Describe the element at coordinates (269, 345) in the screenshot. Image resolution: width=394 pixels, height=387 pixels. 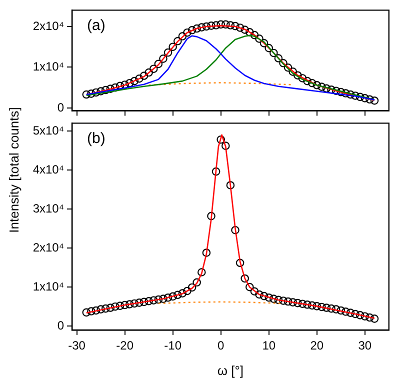
I see `x-tick-label: 10` at that location.